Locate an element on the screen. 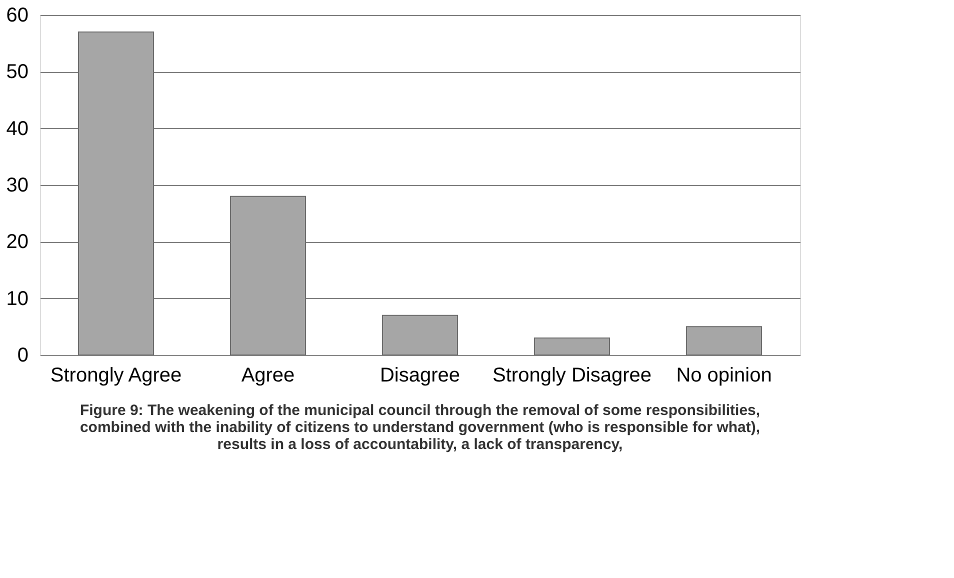  y-tick-label: 20 is located at coordinates (17, 242).